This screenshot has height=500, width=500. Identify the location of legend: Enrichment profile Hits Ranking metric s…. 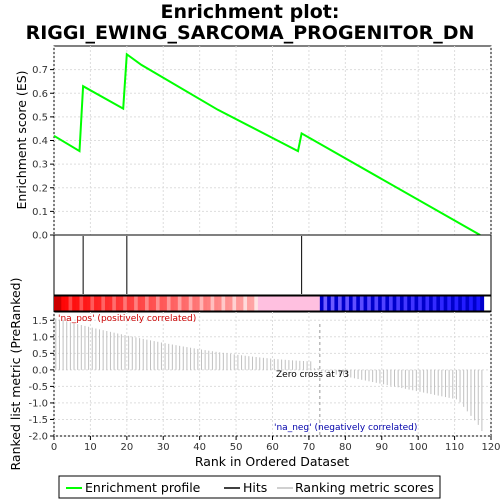
(249, 487).